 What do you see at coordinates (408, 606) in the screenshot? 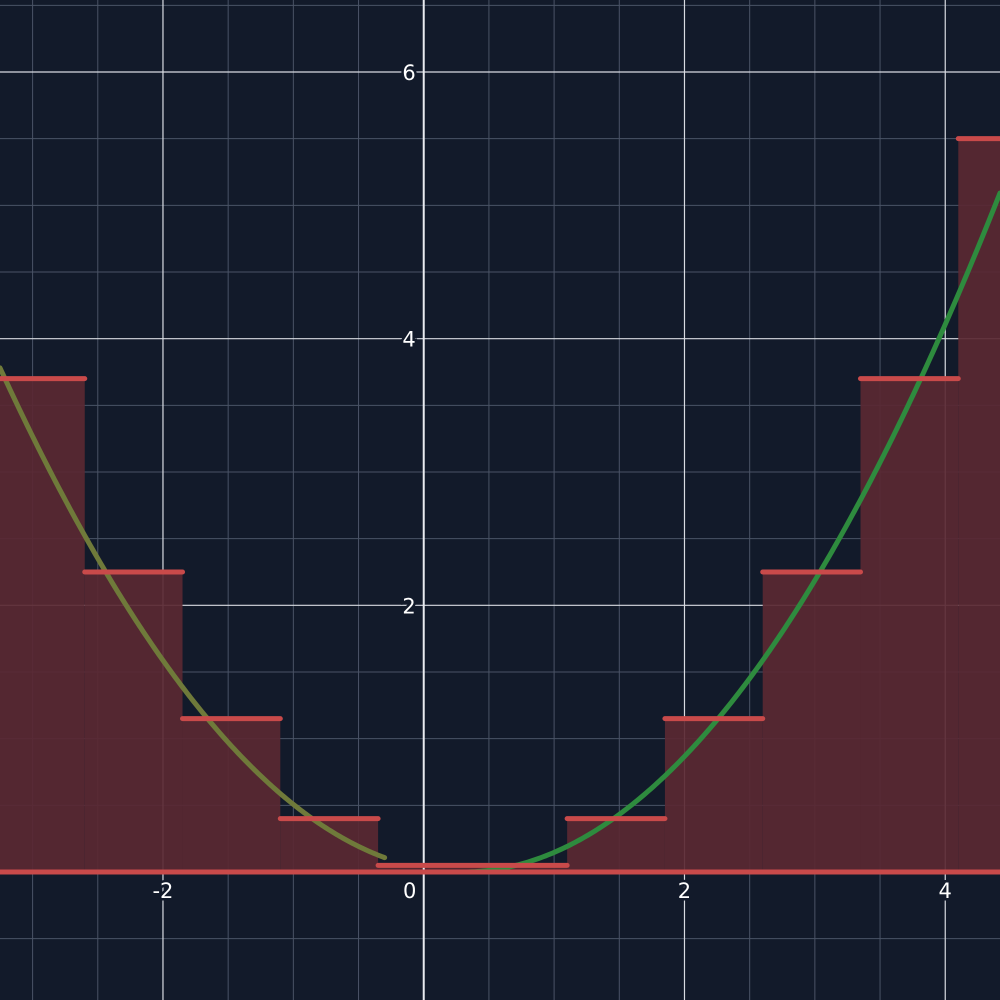
I see `y-tick-label: 2` at bounding box center [408, 606].